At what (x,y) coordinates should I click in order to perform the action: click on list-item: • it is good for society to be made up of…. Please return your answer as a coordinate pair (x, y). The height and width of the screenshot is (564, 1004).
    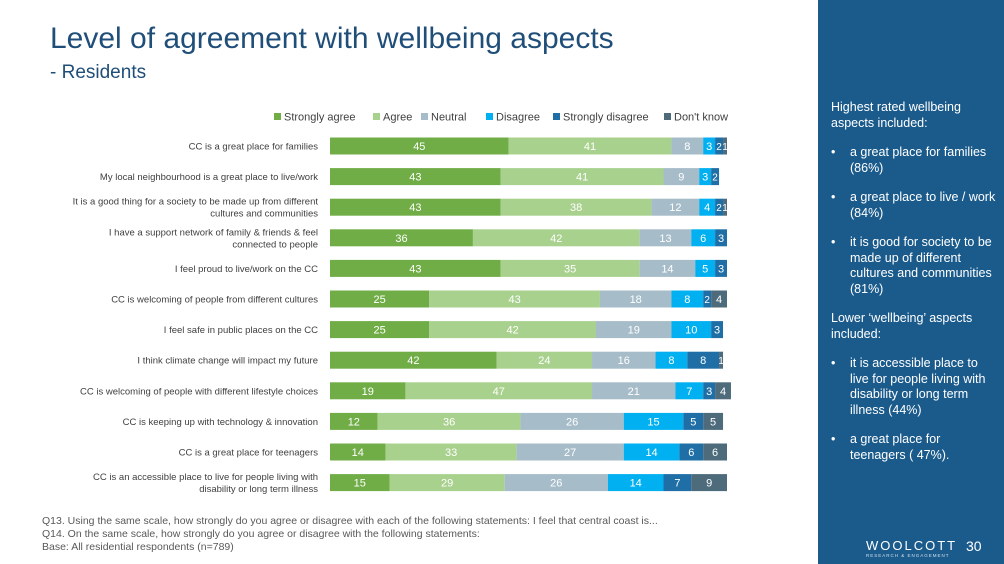
    Looking at the image, I should click on (915, 266).